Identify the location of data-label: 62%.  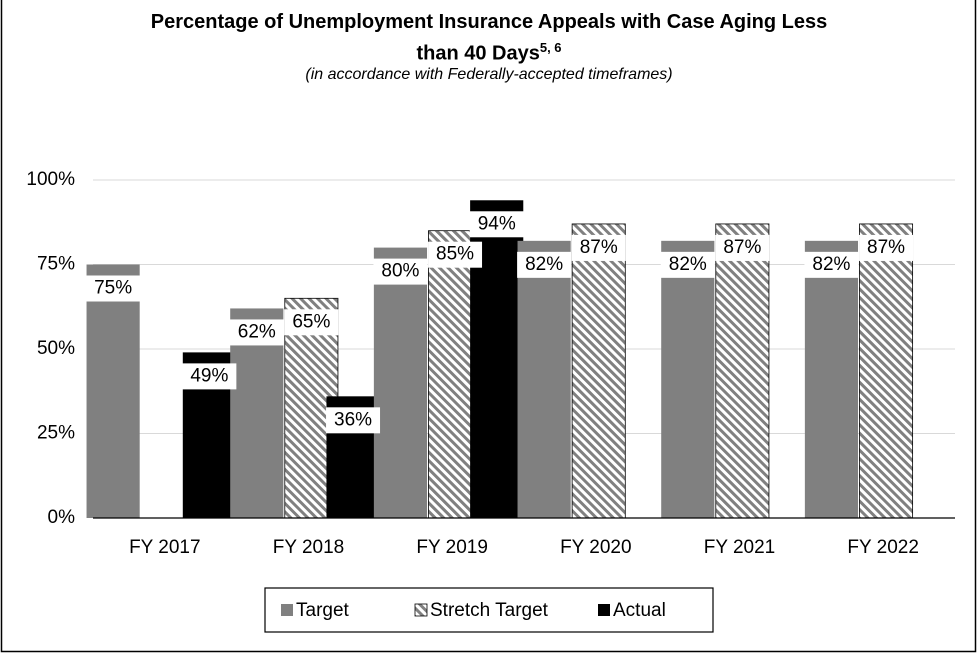
(257, 331).